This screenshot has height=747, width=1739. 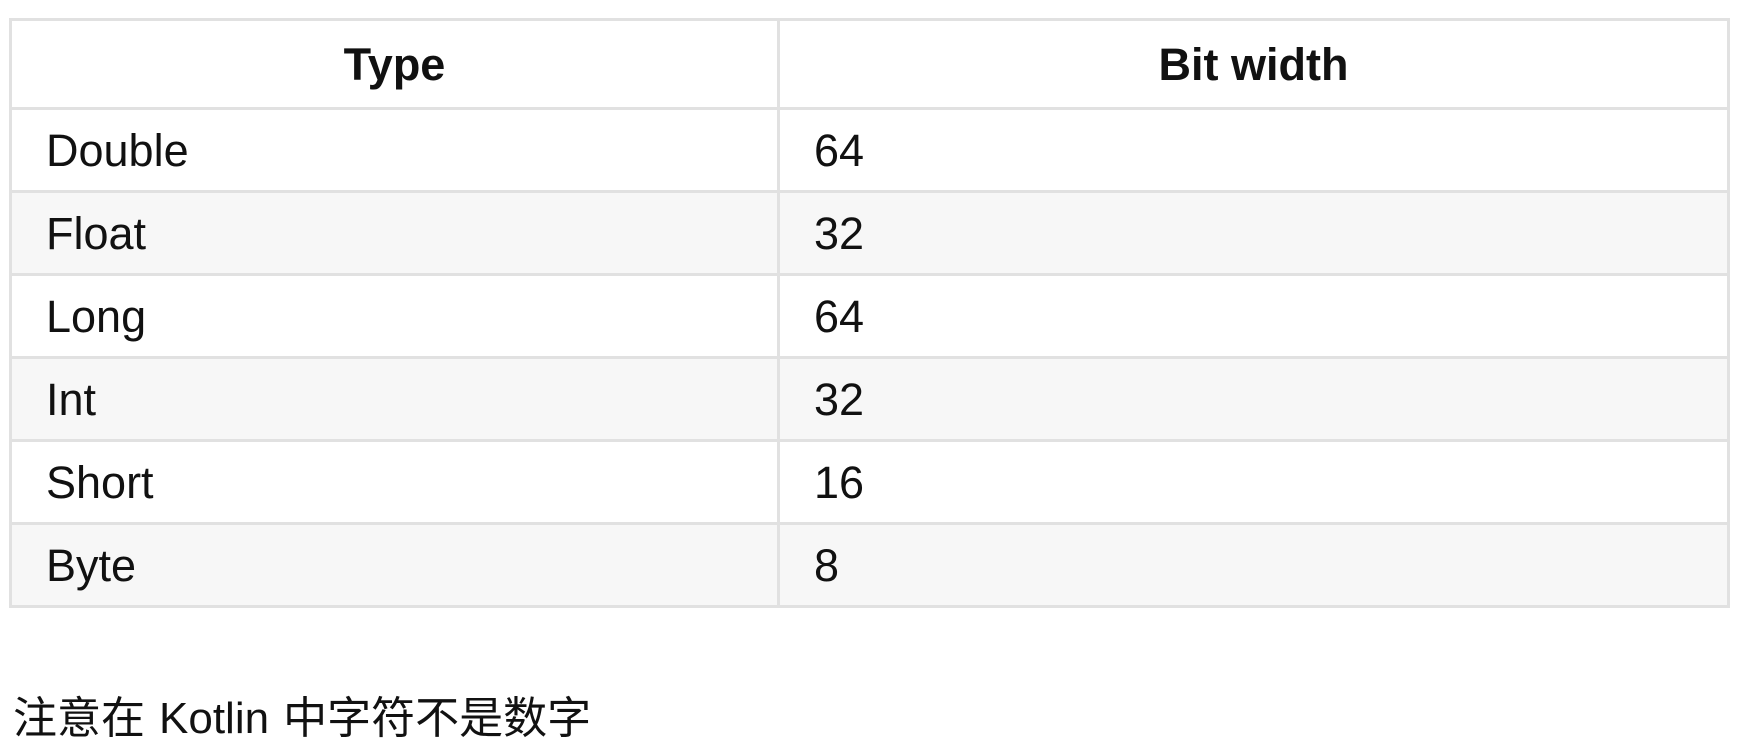 I want to click on cell-type: Short, so click(x=394, y=482).